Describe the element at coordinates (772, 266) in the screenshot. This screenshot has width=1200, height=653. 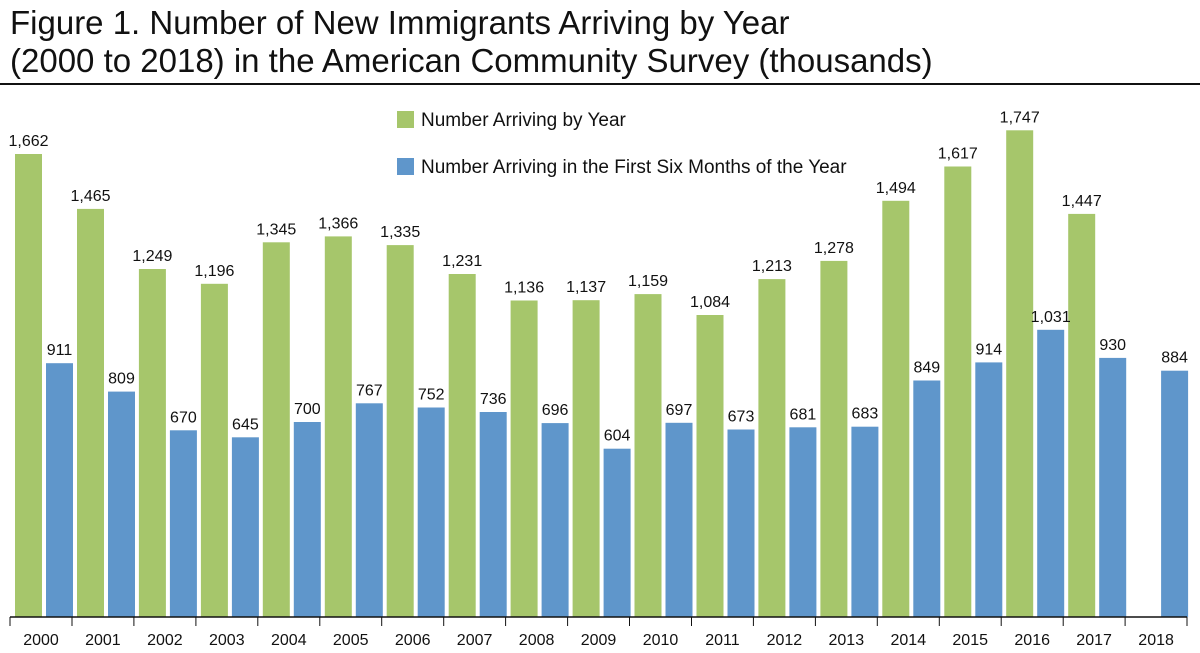
I see `label-yearly-2012: 1,213` at that location.